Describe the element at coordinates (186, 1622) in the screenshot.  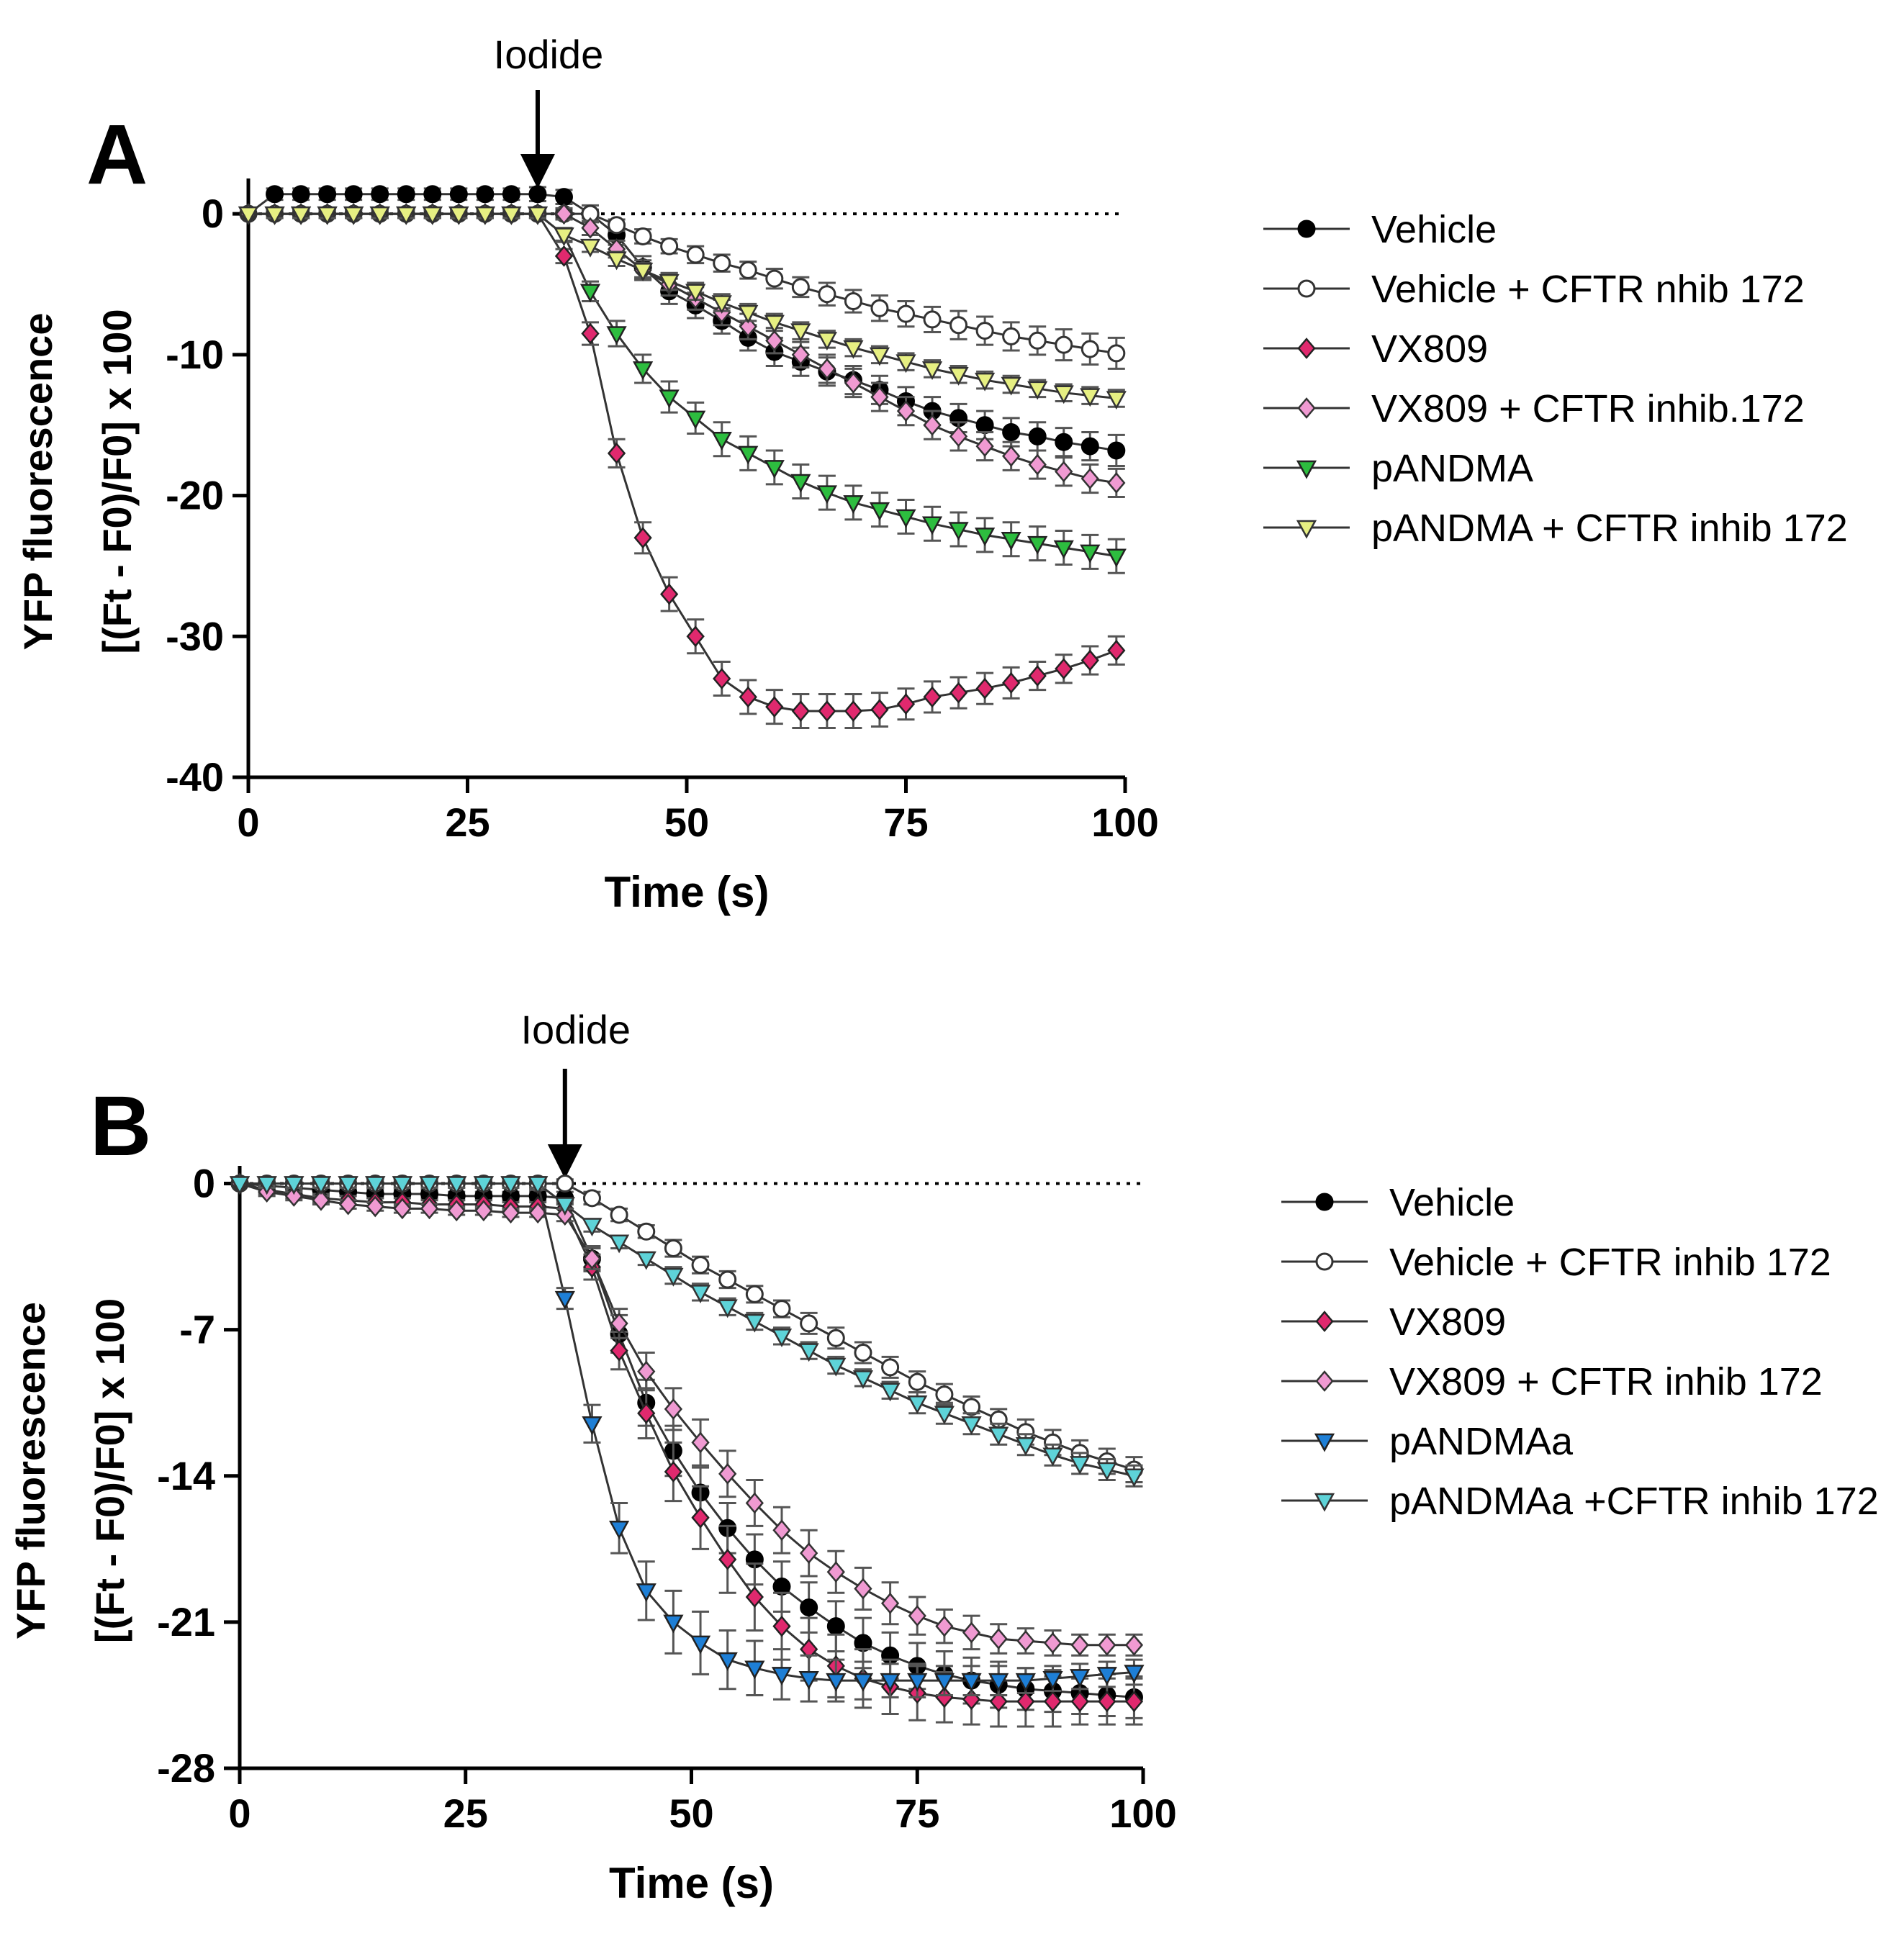
I see `y-tick-label: -21` at that location.